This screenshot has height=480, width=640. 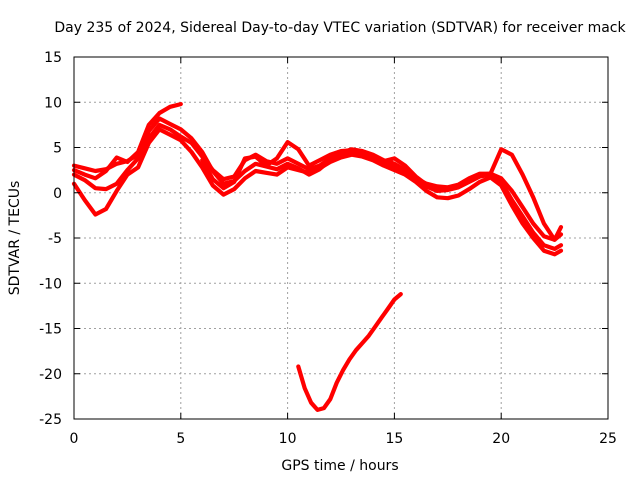 What do you see at coordinates (55, 239) in the screenshot?
I see `y-tick-label: -5` at bounding box center [55, 239].